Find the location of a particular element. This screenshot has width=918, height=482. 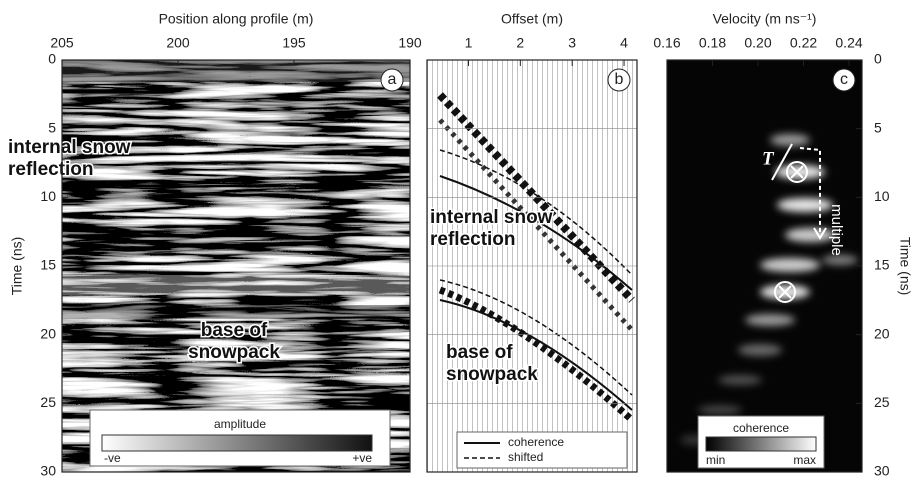

x-tick-label: 200 is located at coordinates (178, 43).